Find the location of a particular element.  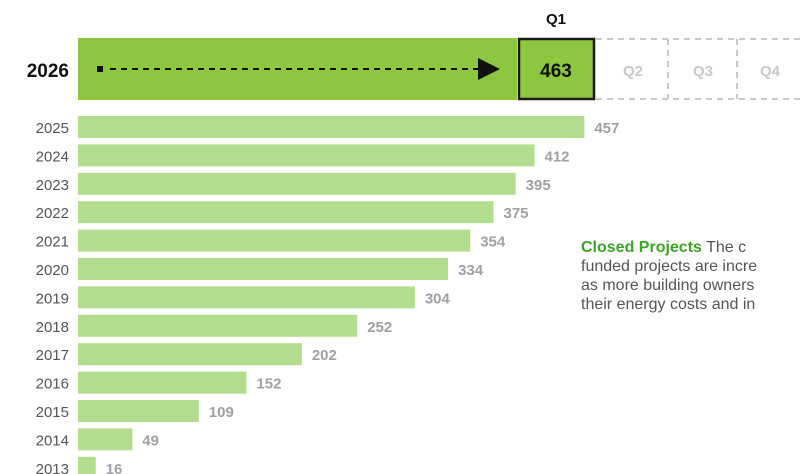

quarter-label-q2: Q2 is located at coordinates (633, 71).